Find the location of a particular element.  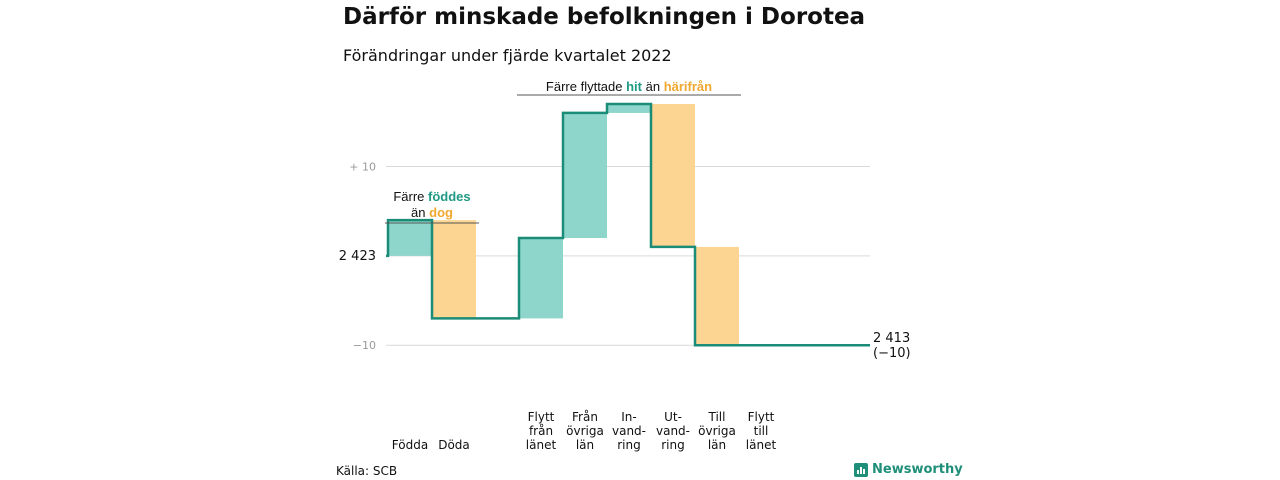

annotation-births-deaths-line-1: än dog is located at coordinates (432, 212).